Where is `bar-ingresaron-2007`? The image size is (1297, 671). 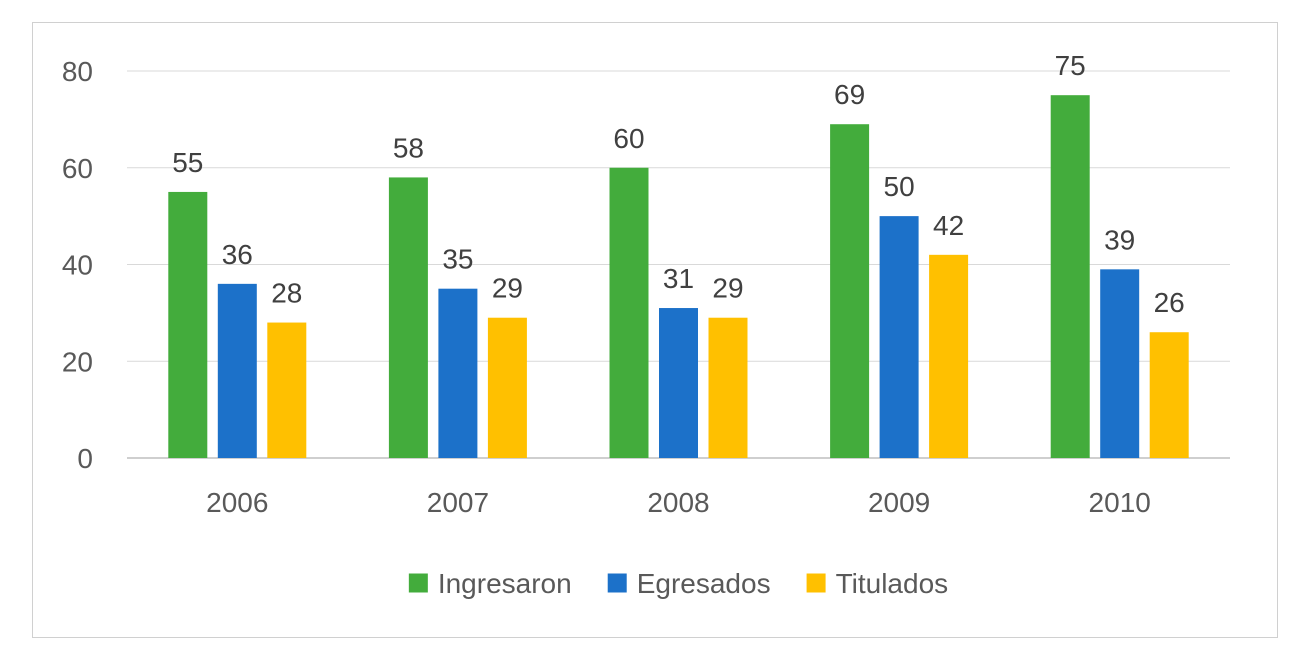
bar-ingresaron-2007 is located at coordinates (408, 318).